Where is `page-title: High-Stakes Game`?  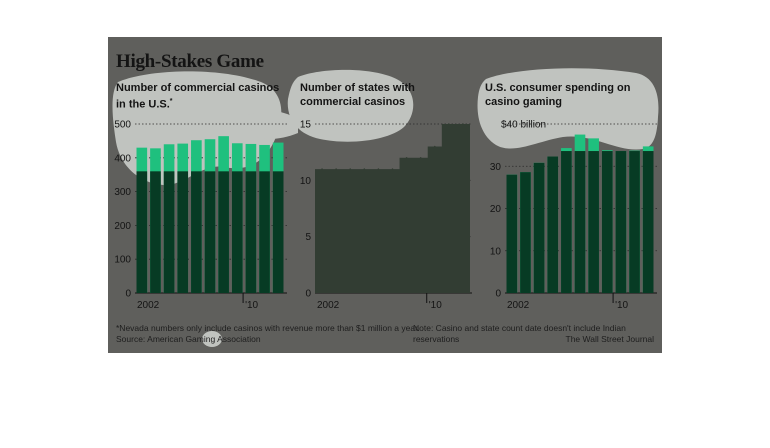 page-title: High-Stakes Game is located at coordinates (190, 61).